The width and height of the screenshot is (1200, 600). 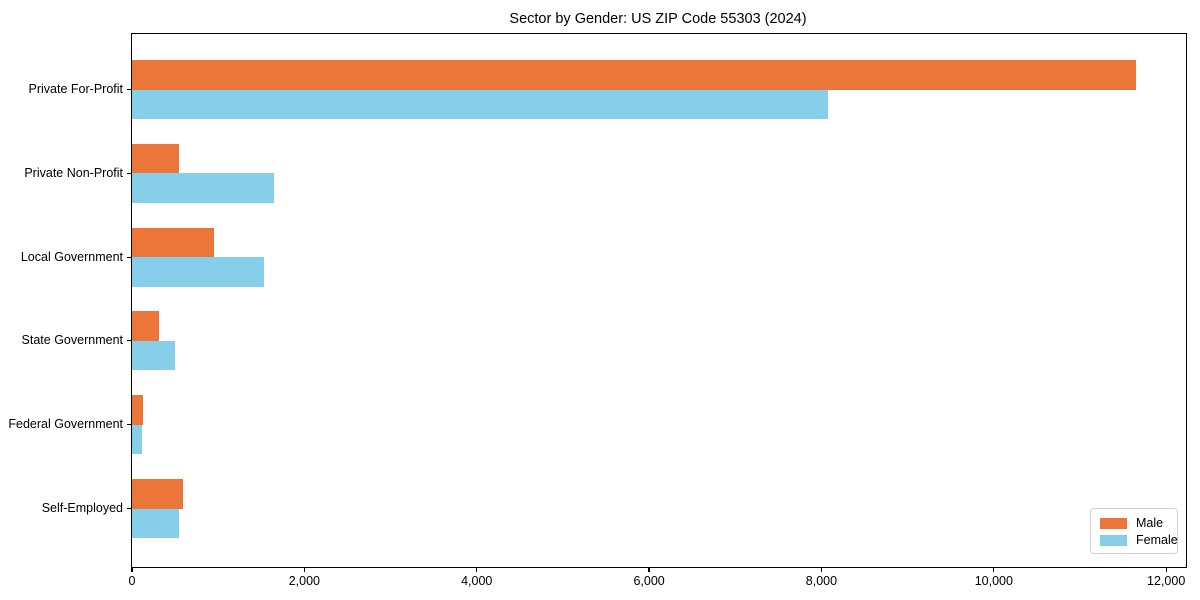 What do you see at coordinates (649, 581) in the screenshot?
I see `x-axis-tick-label-3: 6,000` at bounding box center [649, 581].